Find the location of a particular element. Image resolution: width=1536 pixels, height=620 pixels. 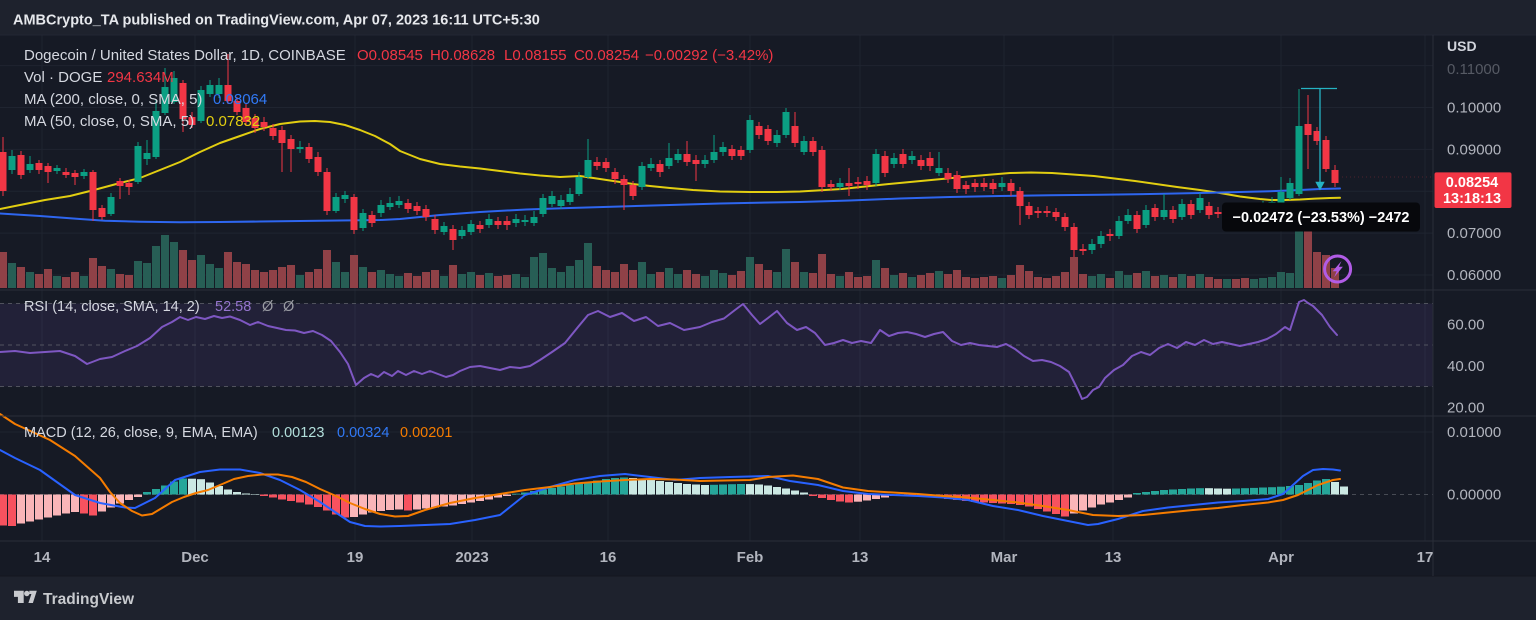

svg-text: Apr is located at coordinates (1281, 557).